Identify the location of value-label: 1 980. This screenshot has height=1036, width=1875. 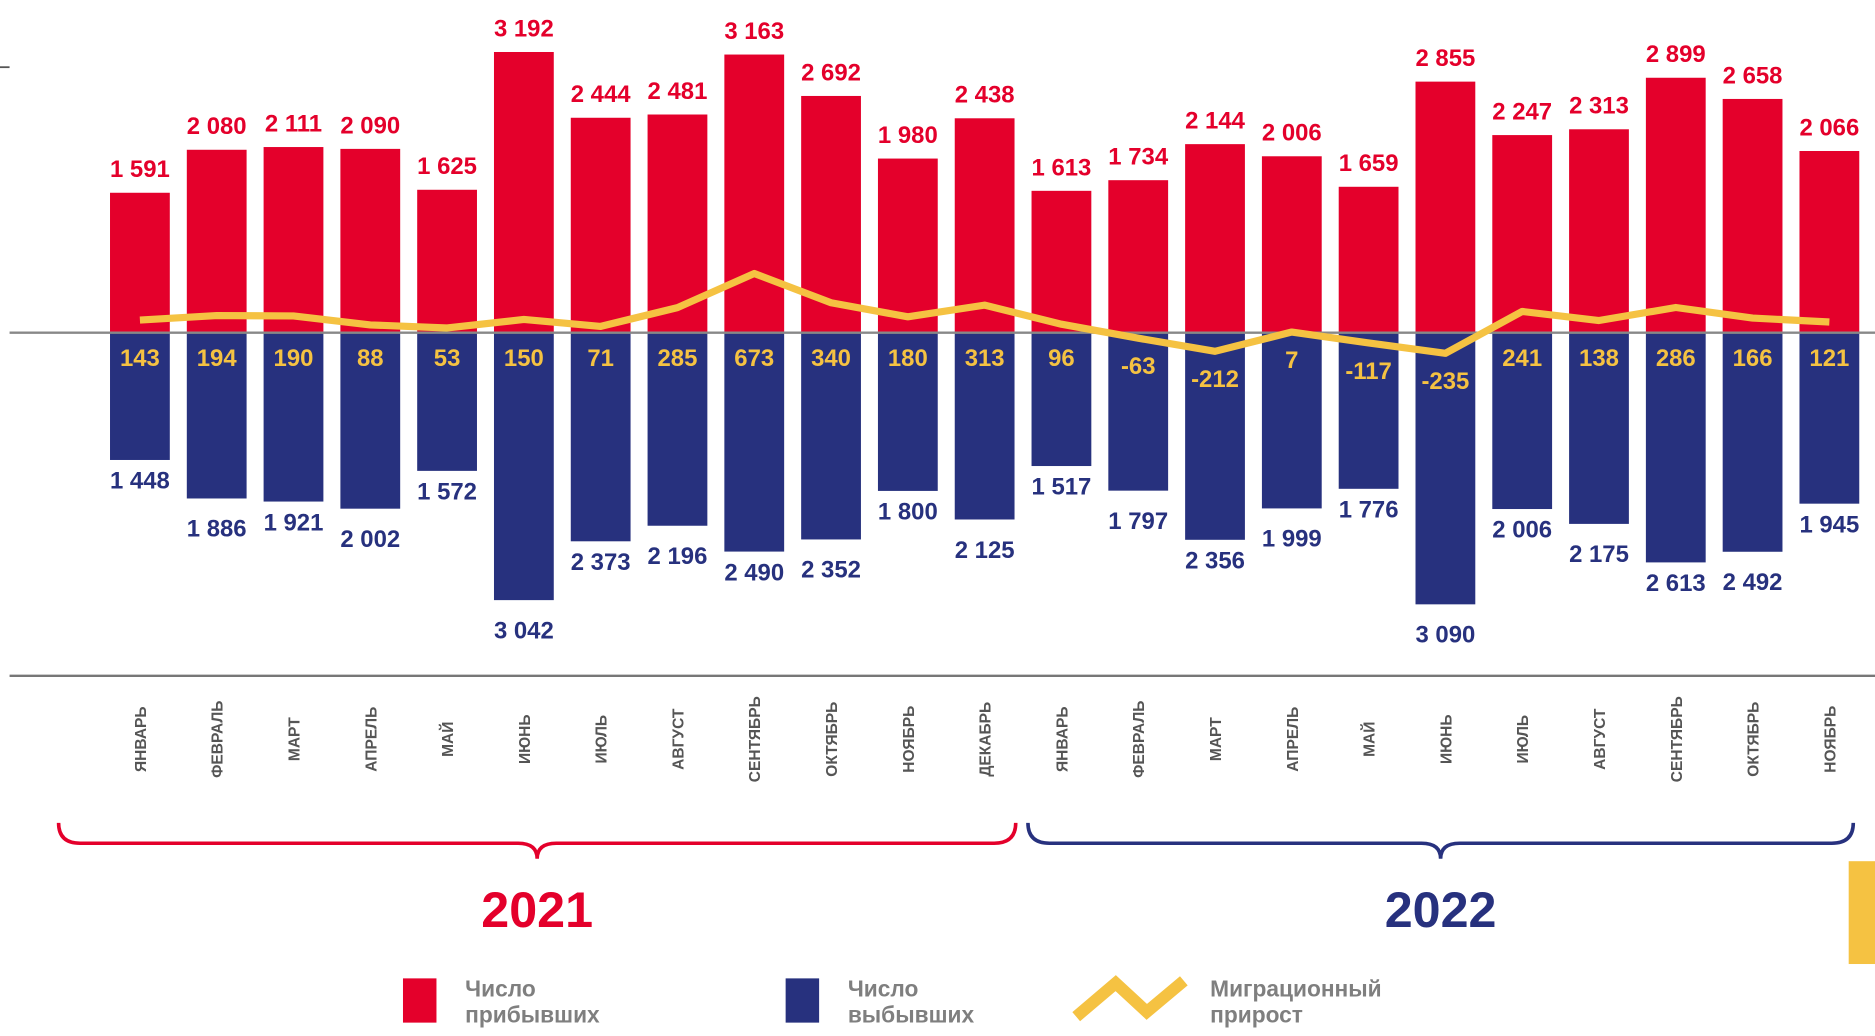
(908, 135).